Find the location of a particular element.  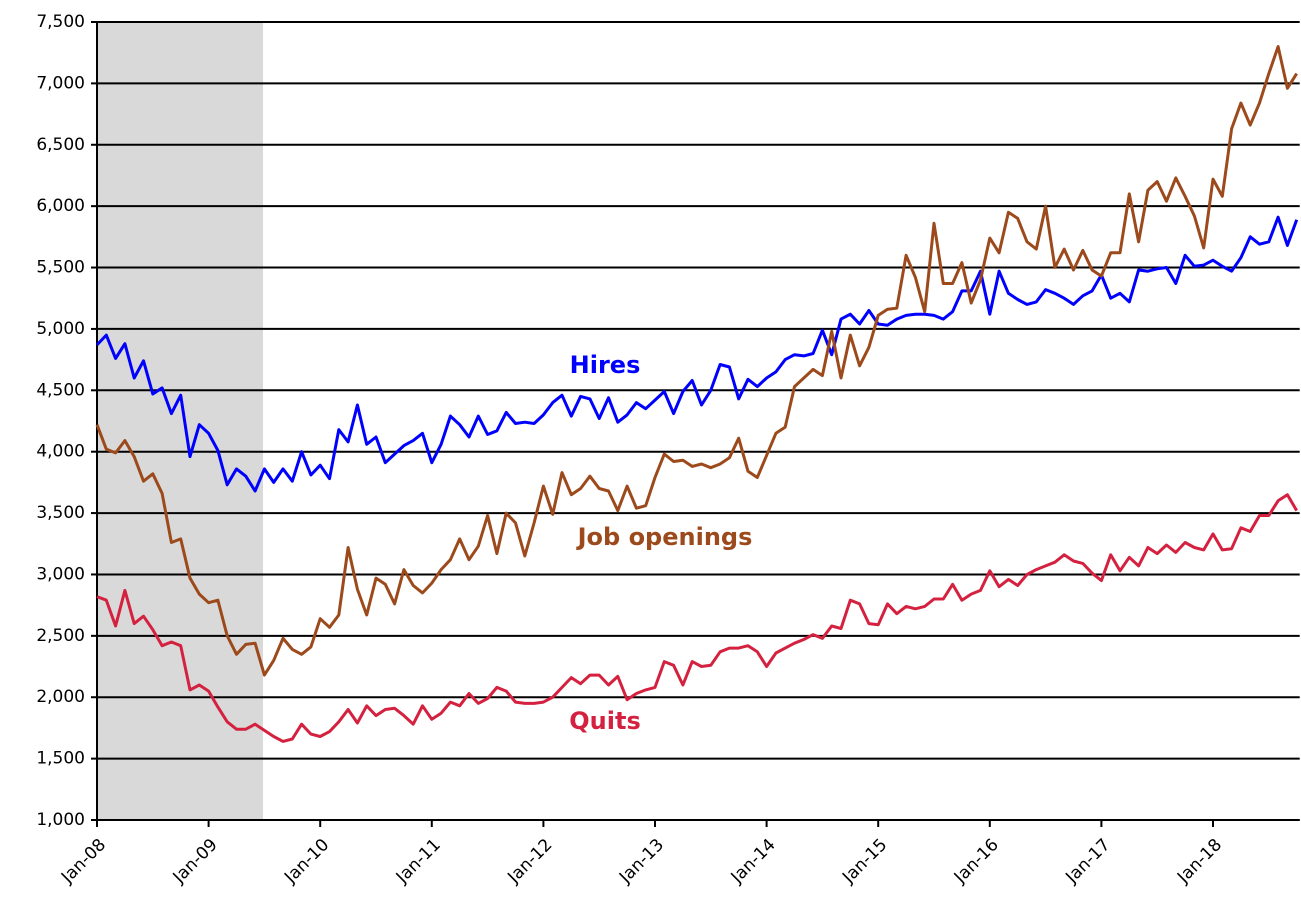

x-tick-label: Jan-15 is located at coordinates (864, 861).